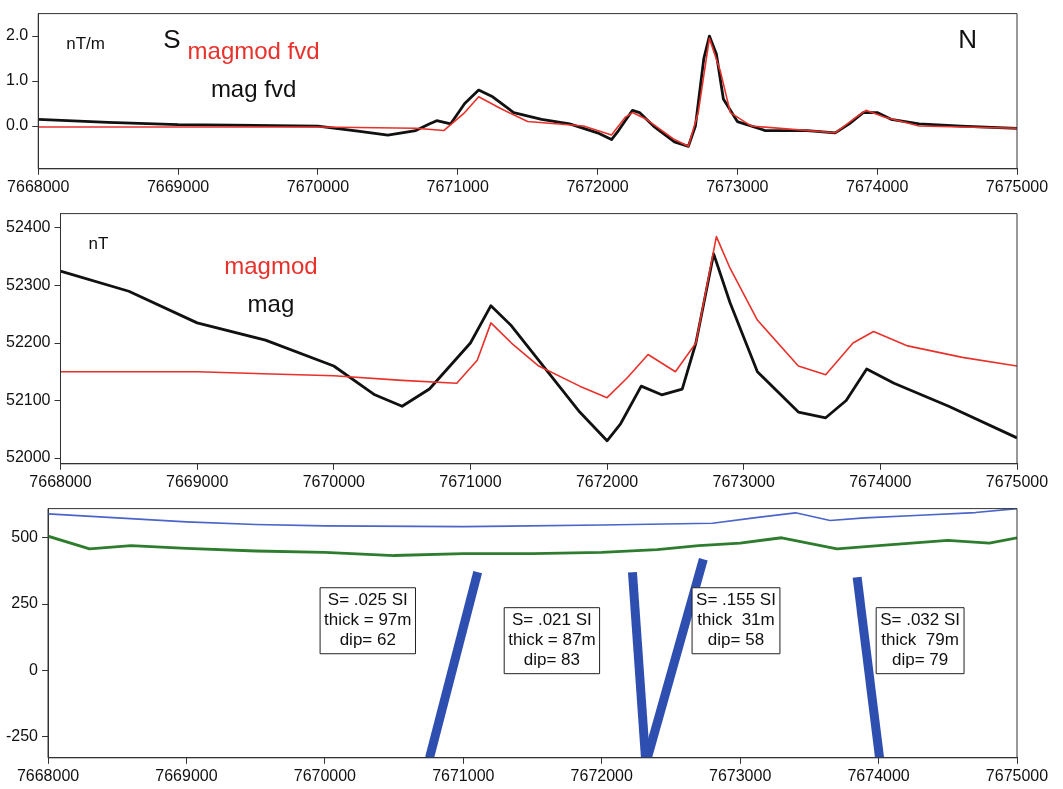 The width and height of the screenshot is (1063, 789). I want to click on annotation: S= .155 SI thick 31m dip= 58, so click(736, 620).